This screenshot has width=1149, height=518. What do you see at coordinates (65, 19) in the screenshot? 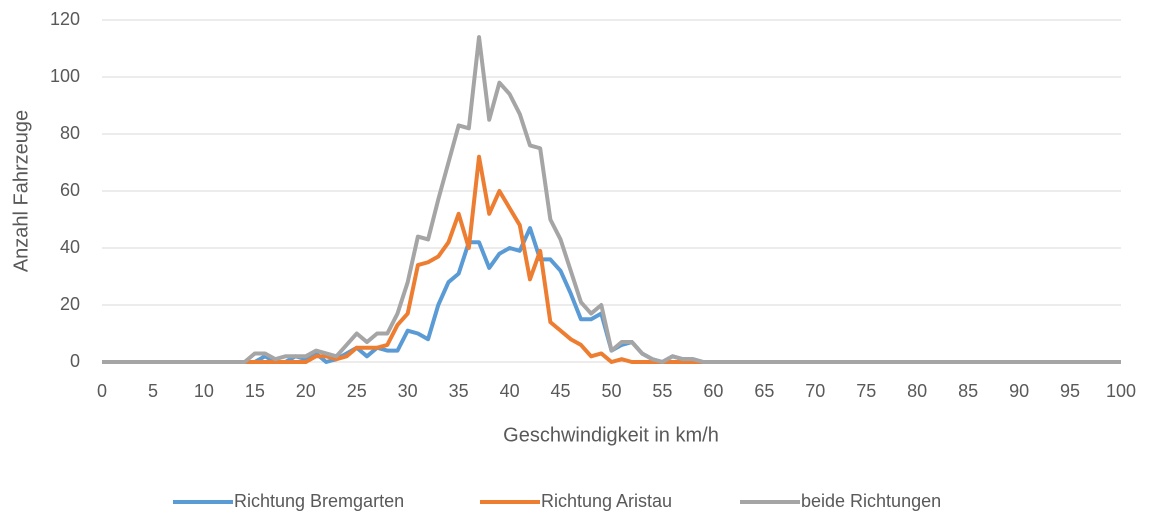
I see `y-tick-label: 120` at bounding box center [65, 19].